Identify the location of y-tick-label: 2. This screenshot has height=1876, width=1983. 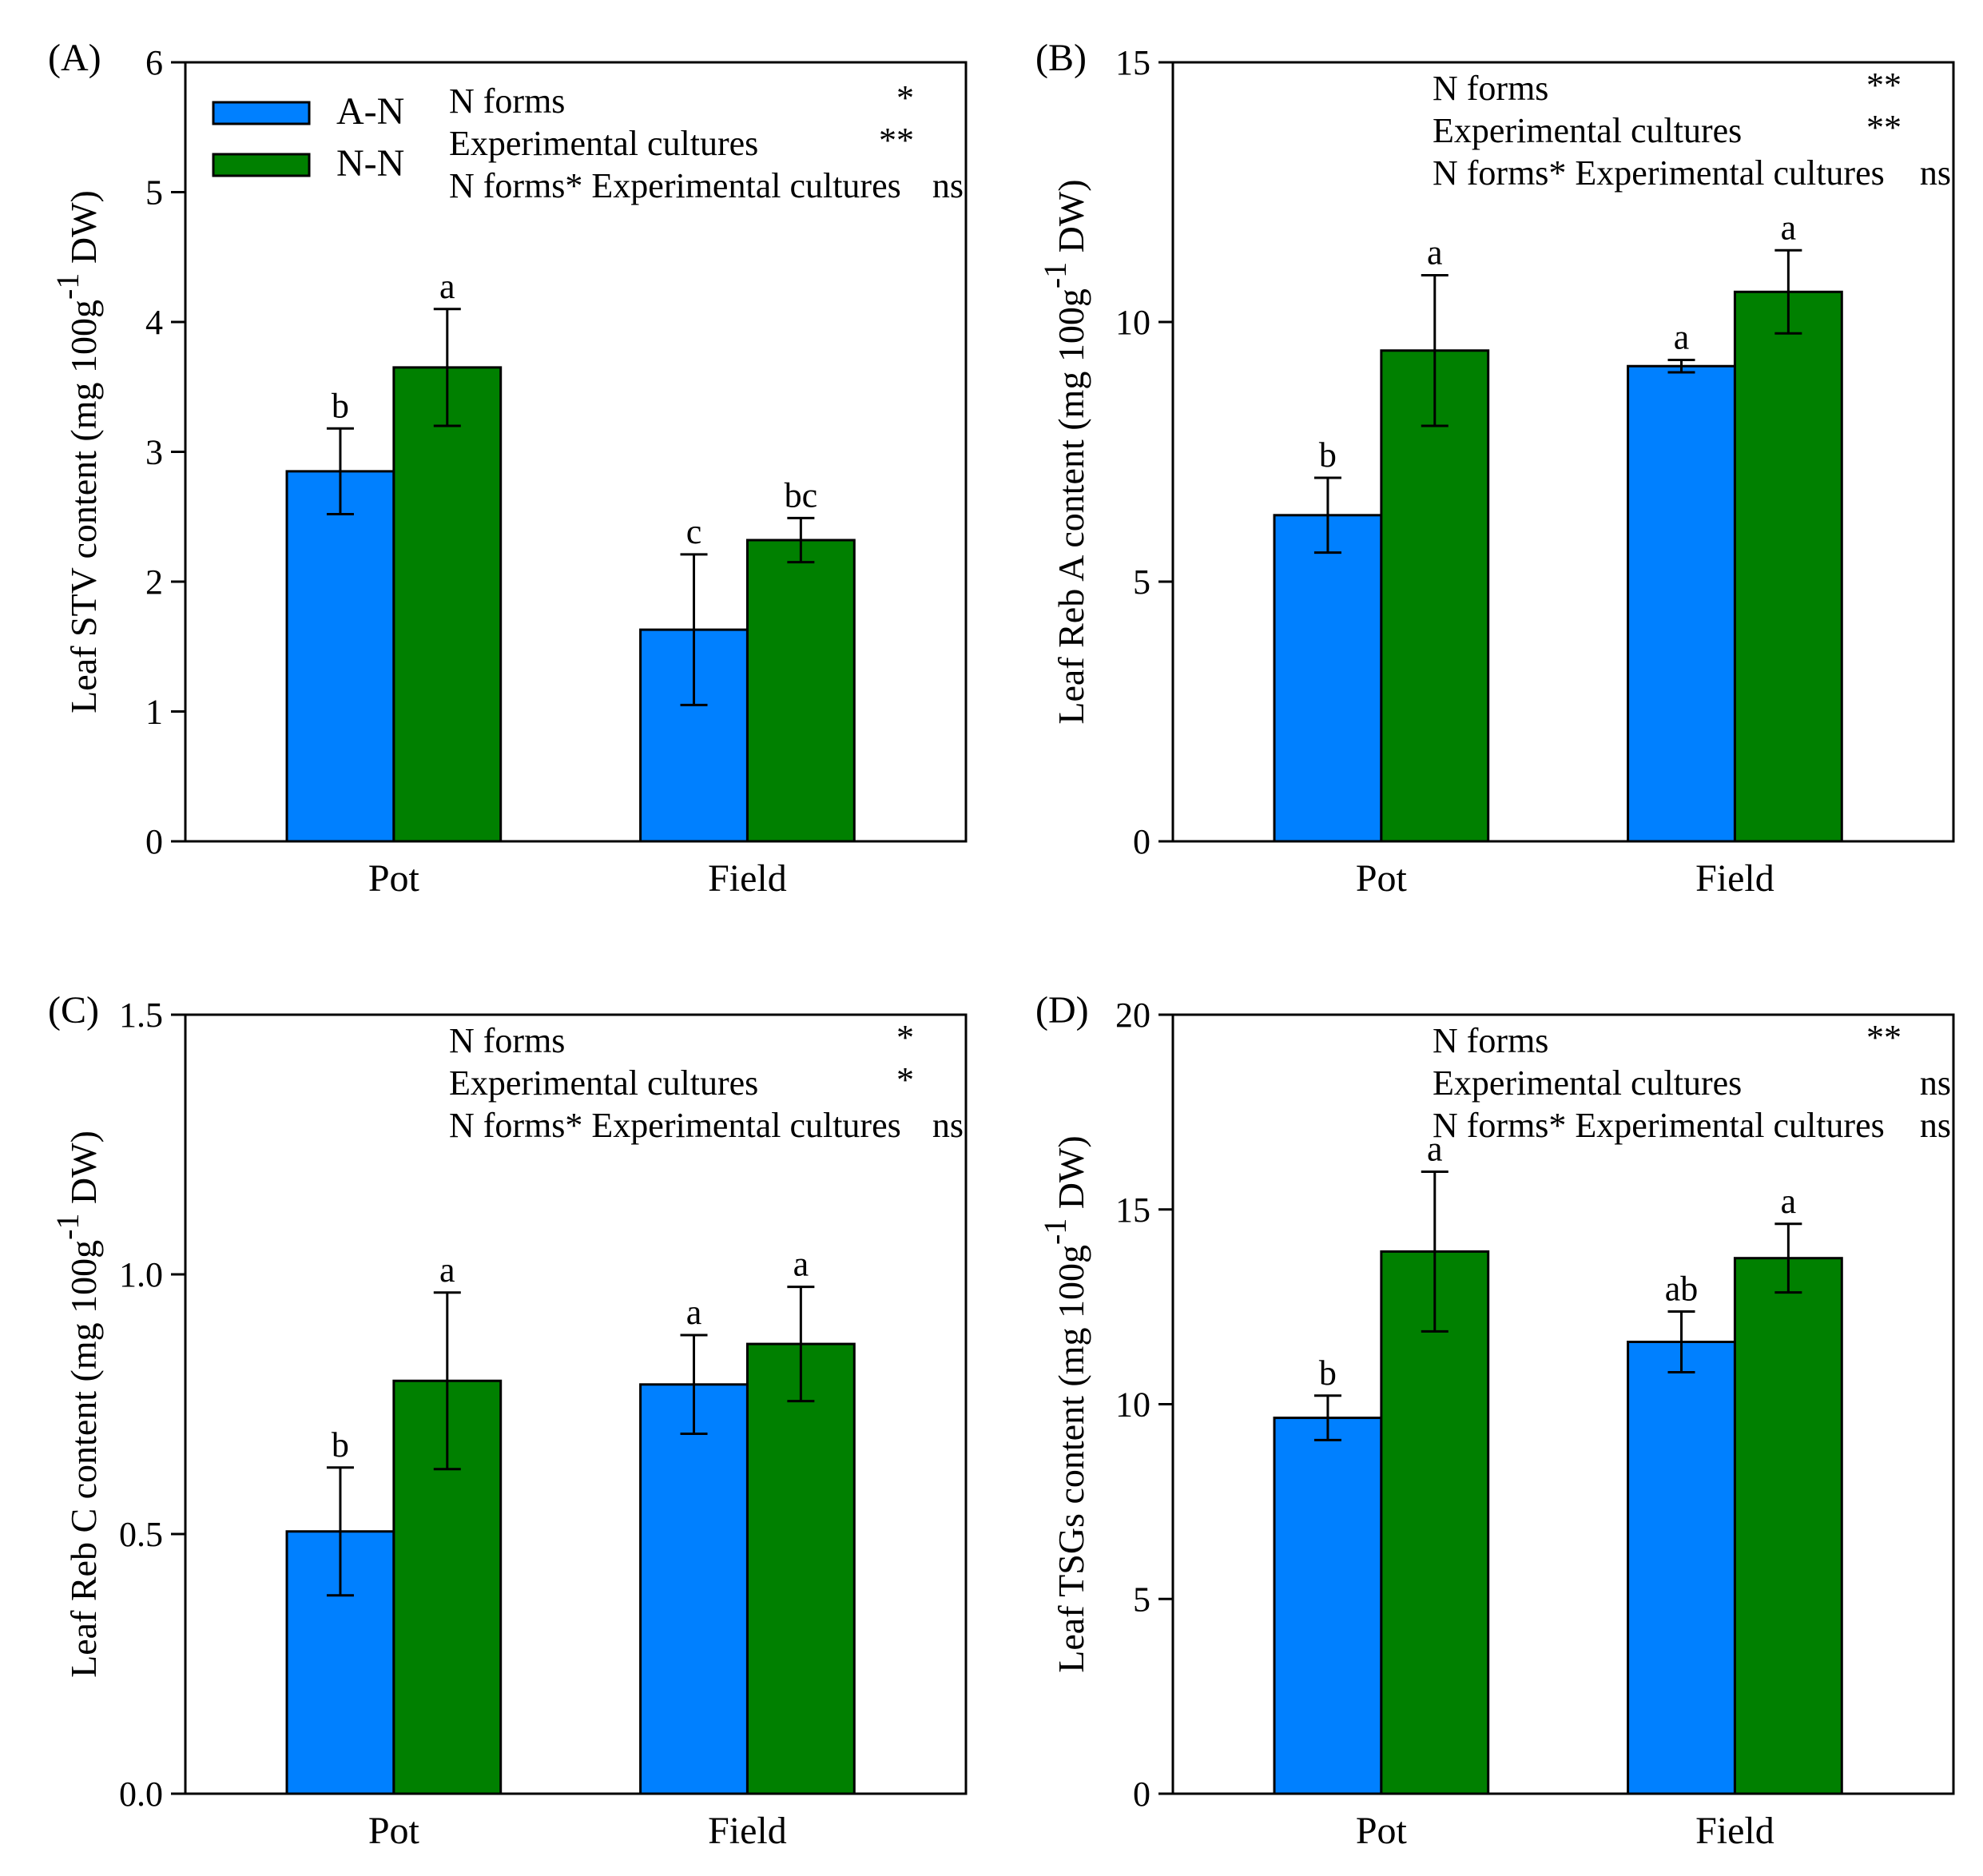
(154, 582).